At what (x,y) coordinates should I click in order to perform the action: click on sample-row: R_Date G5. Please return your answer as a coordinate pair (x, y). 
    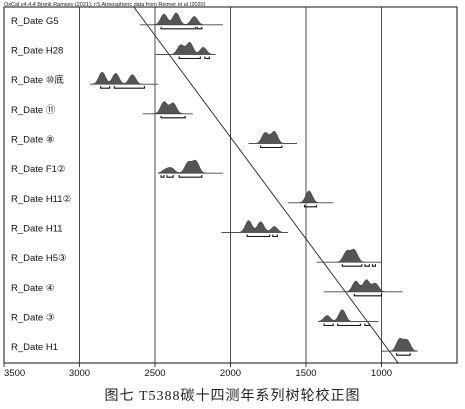
    Looking at the image, I should click on (117, 21).